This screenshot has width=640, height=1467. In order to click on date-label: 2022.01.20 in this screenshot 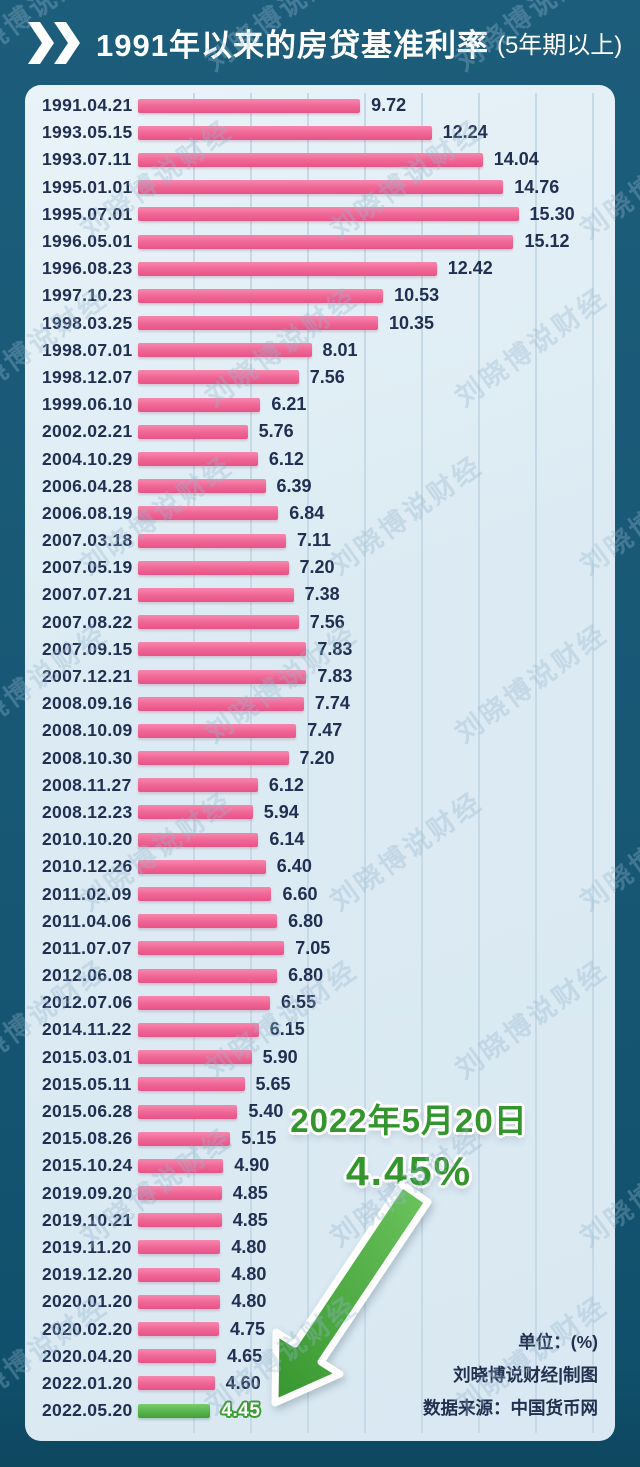, I will do `click(87, 1382)`.